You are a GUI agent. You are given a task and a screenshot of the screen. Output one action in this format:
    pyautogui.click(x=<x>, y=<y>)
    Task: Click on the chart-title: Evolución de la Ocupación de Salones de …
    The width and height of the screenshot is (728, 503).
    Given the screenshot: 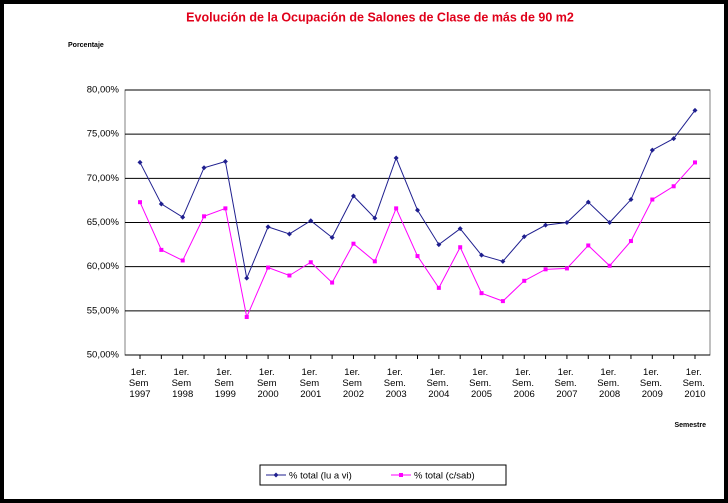 What is the action you would take?
    pyautogui.click(x=380, y=17)
    